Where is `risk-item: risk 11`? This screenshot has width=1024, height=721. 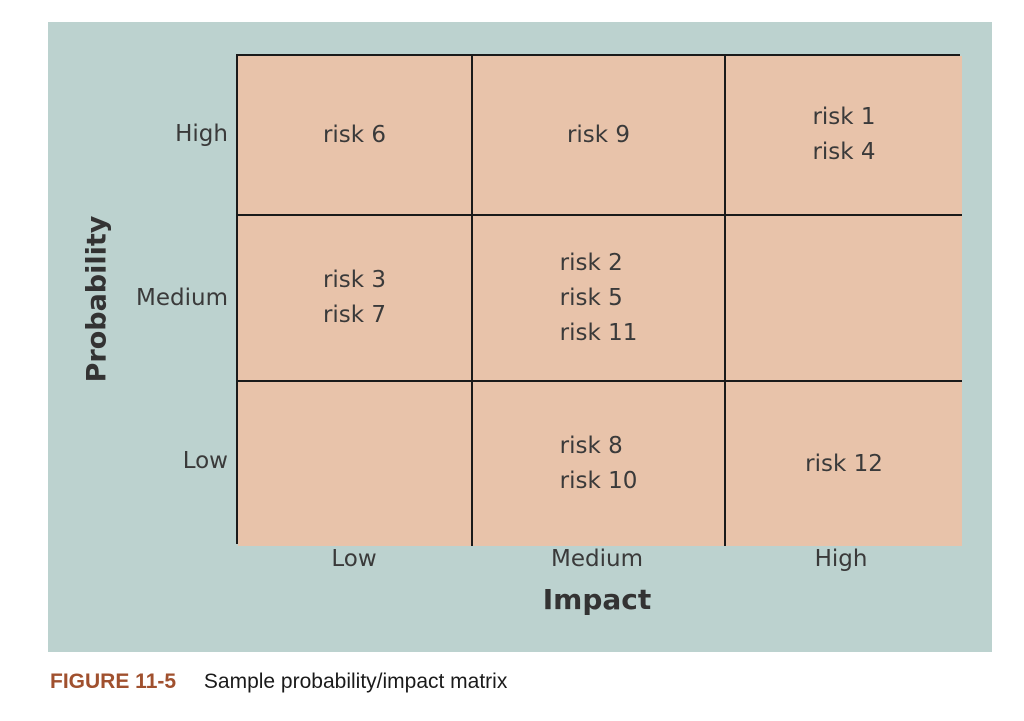
risk-item: risk 11 is located at coordinates (598, 332).